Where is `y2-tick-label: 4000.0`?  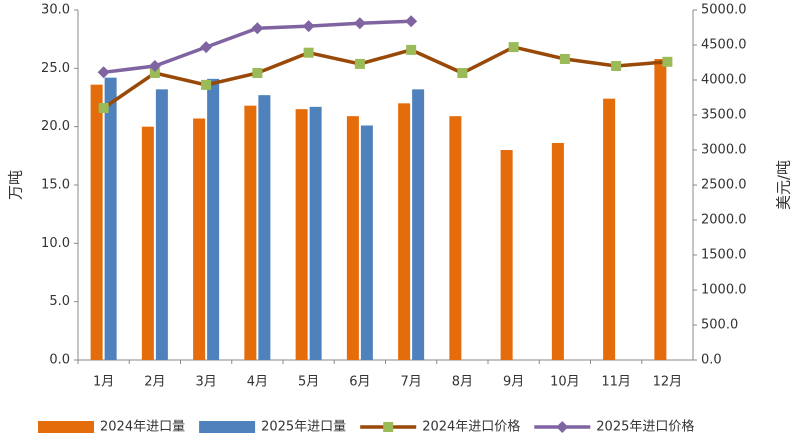
y2-tick-label: 4000.0 is located at coordinates (724, 80).